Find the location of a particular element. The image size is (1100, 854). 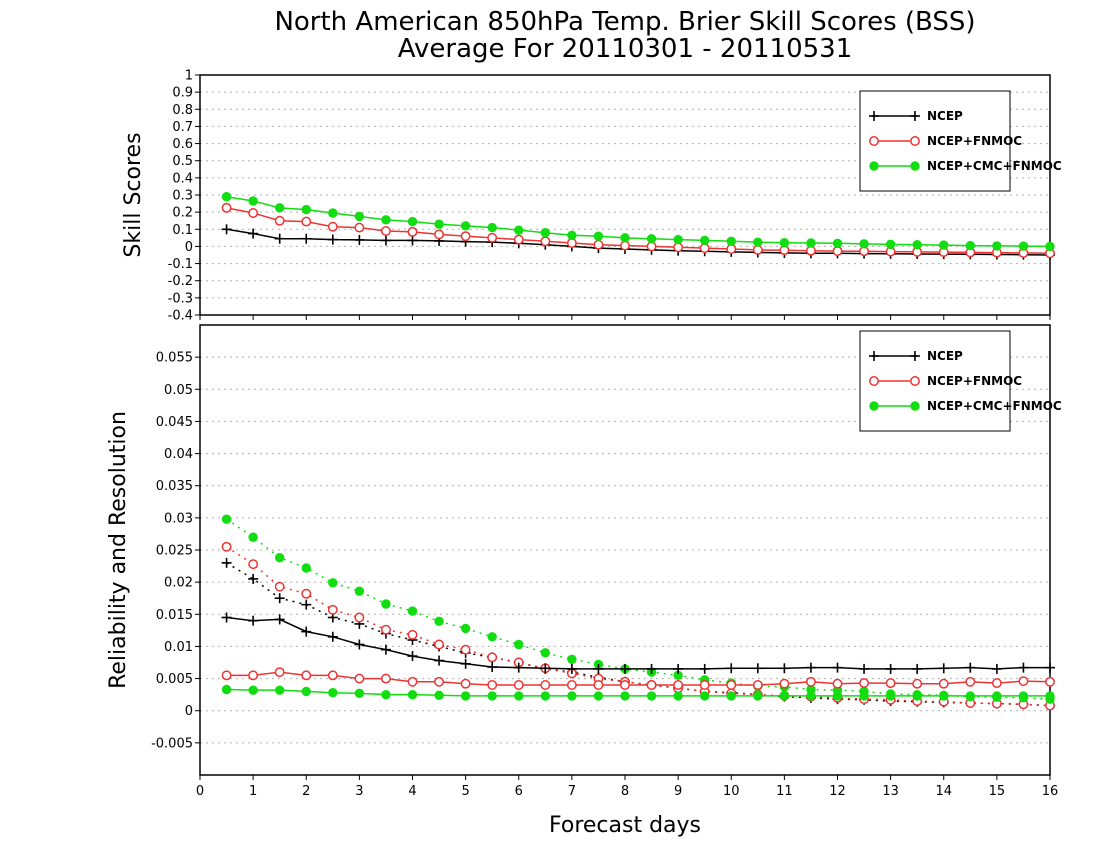

bottom-y-tick-label: 0.055 is located at coordinates (174, 358).